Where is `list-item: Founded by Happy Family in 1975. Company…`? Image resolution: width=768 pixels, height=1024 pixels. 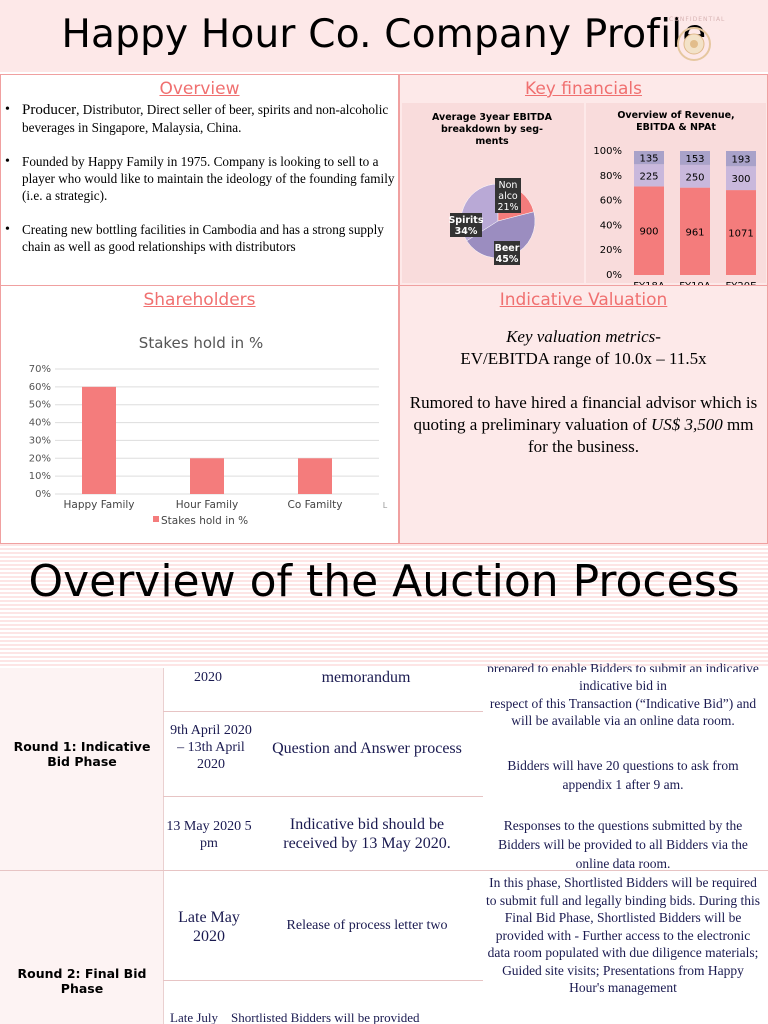 list-item: Founded by Happy Family in 1975. Company… is located at coordinates (201, 178).